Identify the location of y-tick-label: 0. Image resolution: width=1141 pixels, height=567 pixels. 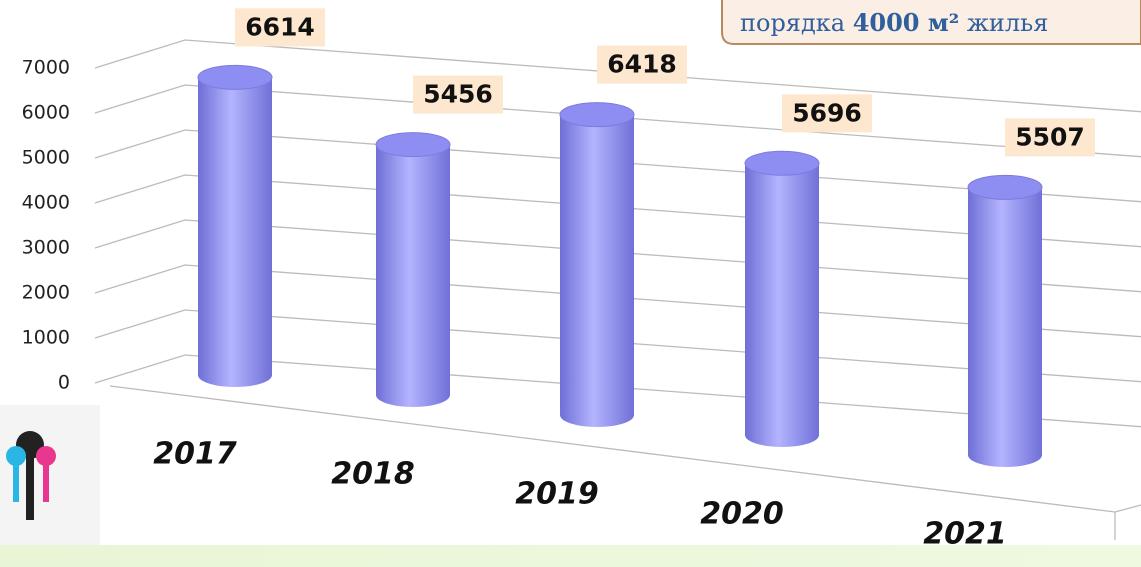
(64, 383).